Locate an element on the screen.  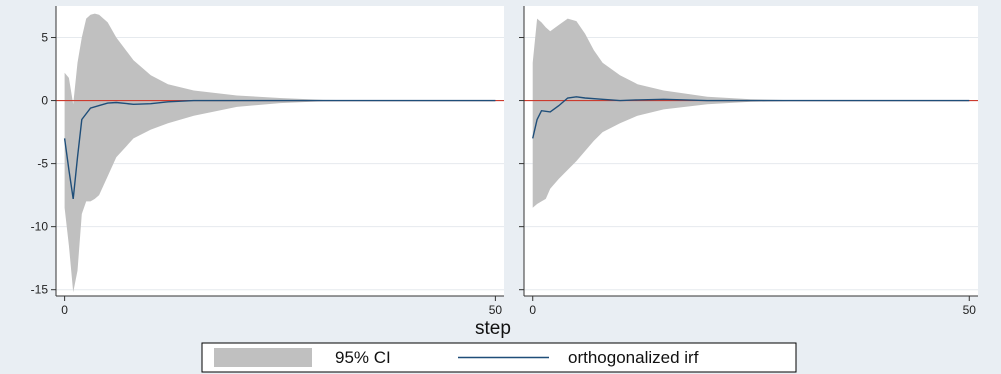
legend-ci-label: 95% CI is located at coordinates (363, 357).